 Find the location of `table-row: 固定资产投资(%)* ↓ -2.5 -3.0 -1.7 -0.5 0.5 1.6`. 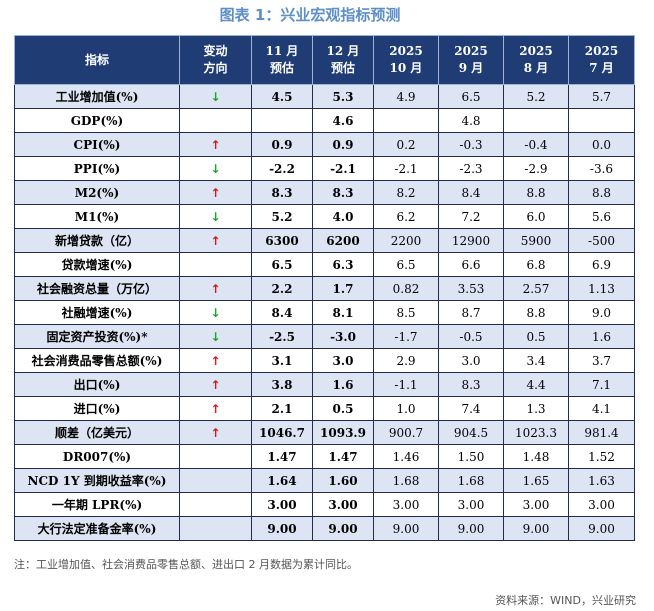

table-row: 固定资产投资(%)* ↓ -2.5 -3.0 -1.7 -0.5 0.5 1.6 is located at coordinates (324, 336).